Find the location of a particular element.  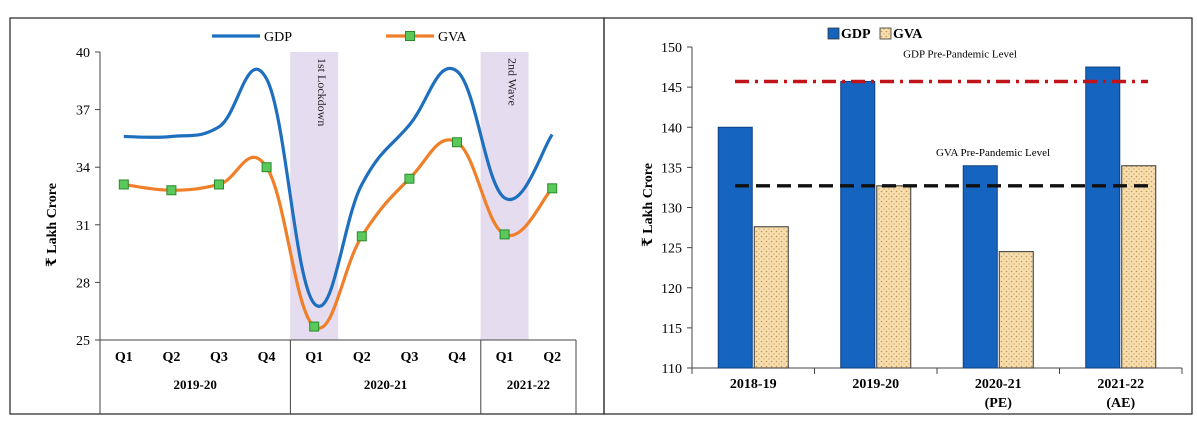

y-tick-label: 135 is located at coordinates (671, 168).